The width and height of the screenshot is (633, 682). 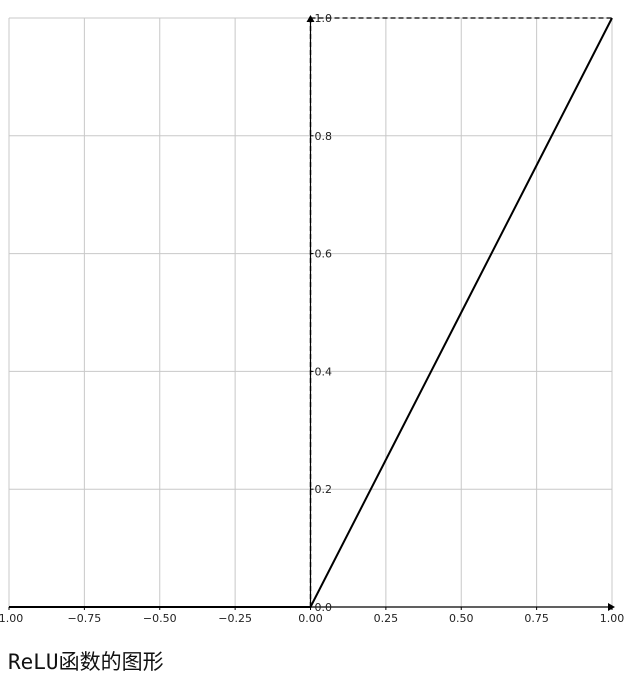 What do you see at coordinates (461, 618) in the screenshot?
I see `x-tick-label-6: 0.50` at bounding box center [461, 618].